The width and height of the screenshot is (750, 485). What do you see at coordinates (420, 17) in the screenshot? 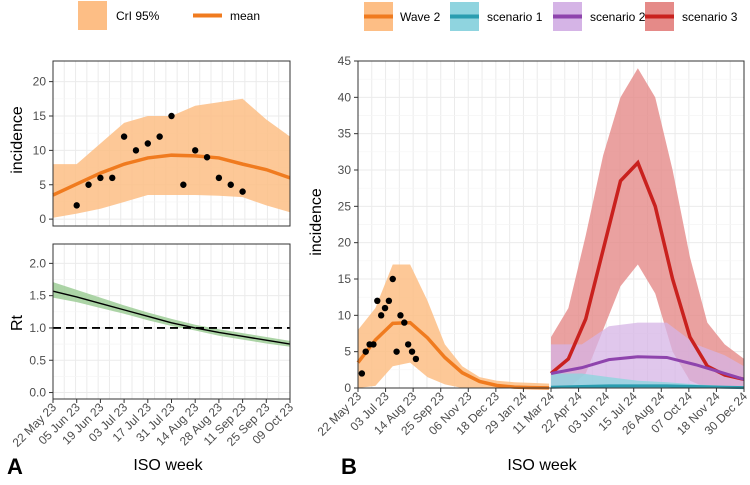
I see `legend-label-wave2: Wave 2` at bounding box center [420, 17].